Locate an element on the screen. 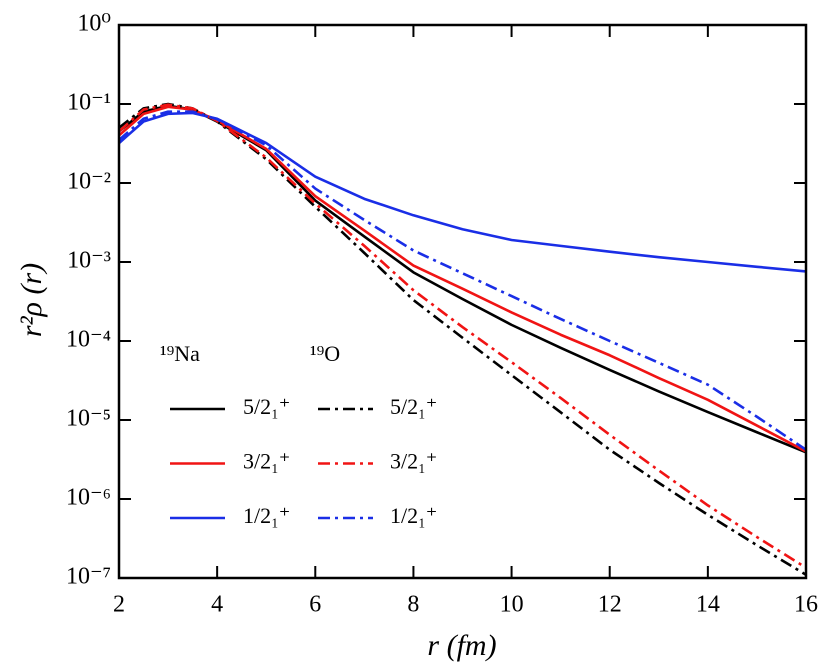 The image size is (830, 668). legend-group-title: ¹⁹Na is located at coordinates (180, 353).